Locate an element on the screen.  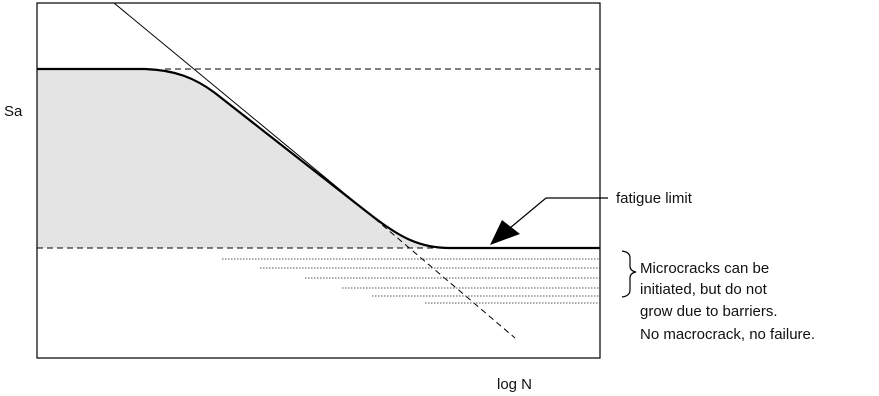
note-line-2: initiated, but do not is located at coordinates (704, 289).